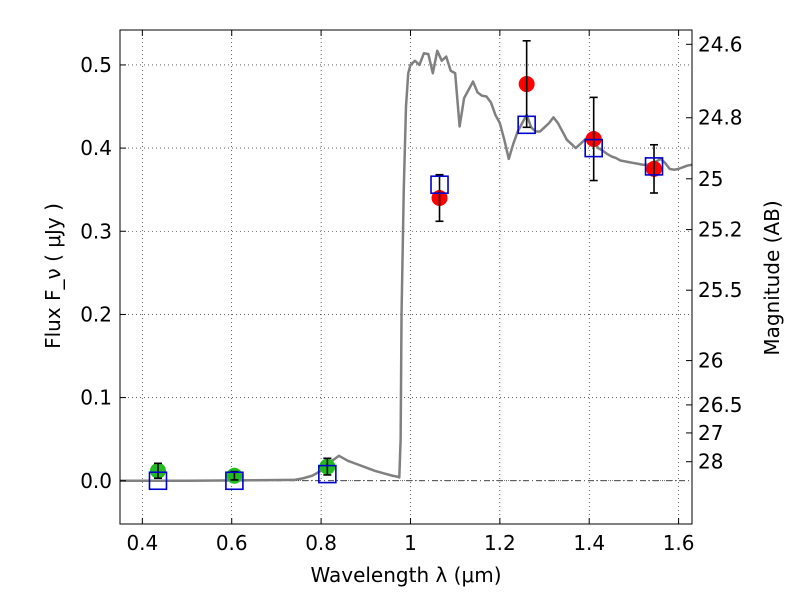 The image size is (800, 600). I want to click on y-axis-right-label: Magnitude (AB), so click(772, 277).